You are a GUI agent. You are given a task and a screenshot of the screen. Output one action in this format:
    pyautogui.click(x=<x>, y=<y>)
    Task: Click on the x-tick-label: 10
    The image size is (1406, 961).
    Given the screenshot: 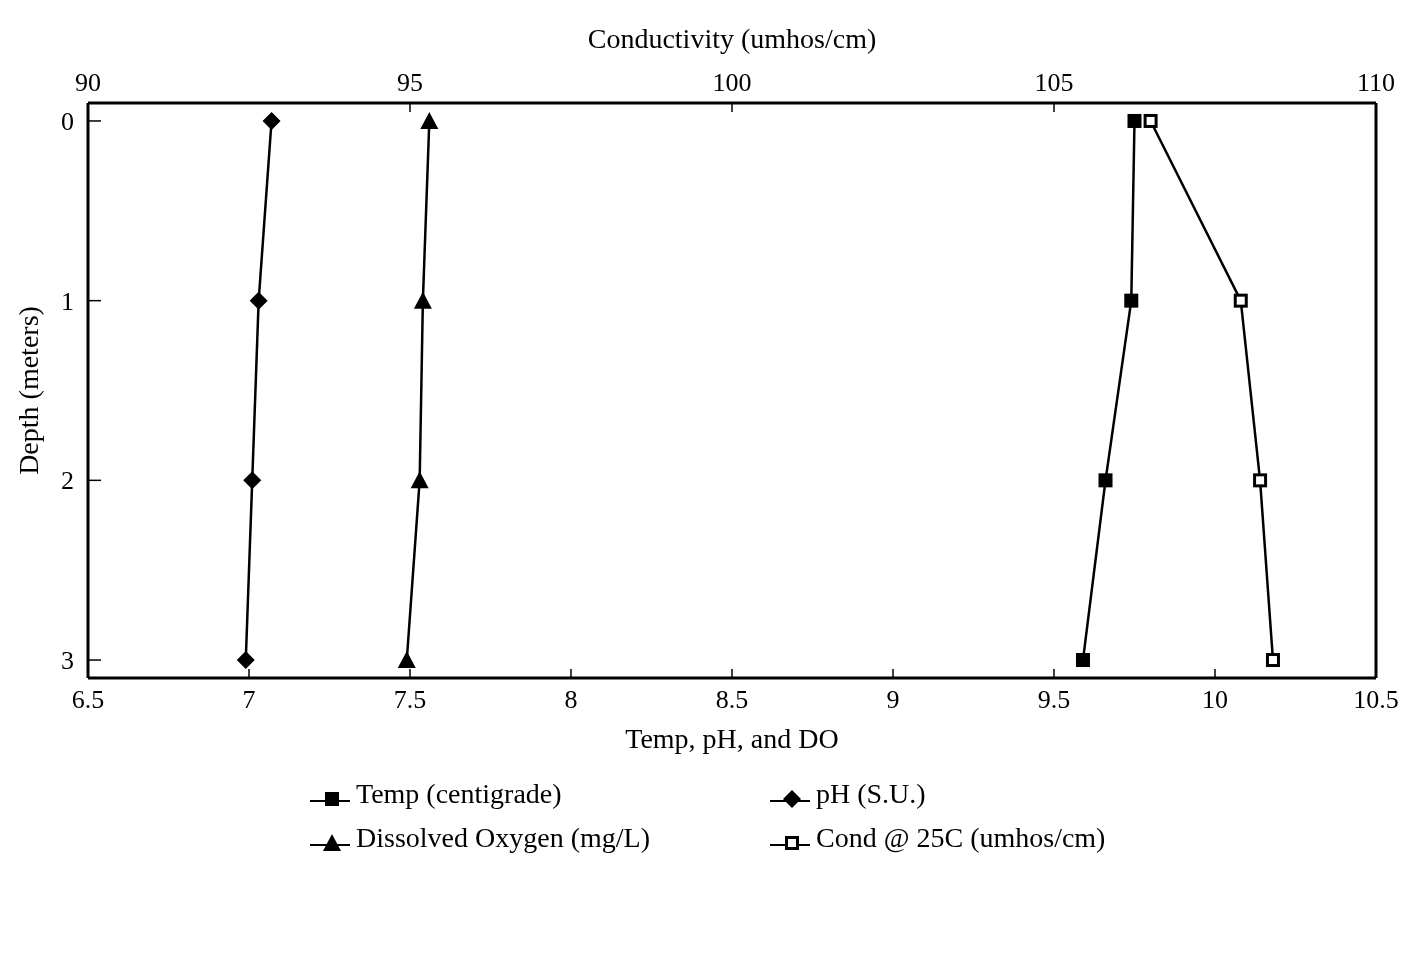 What is the action you would take?
    pyautogui.click(x=1215, y=699)
    